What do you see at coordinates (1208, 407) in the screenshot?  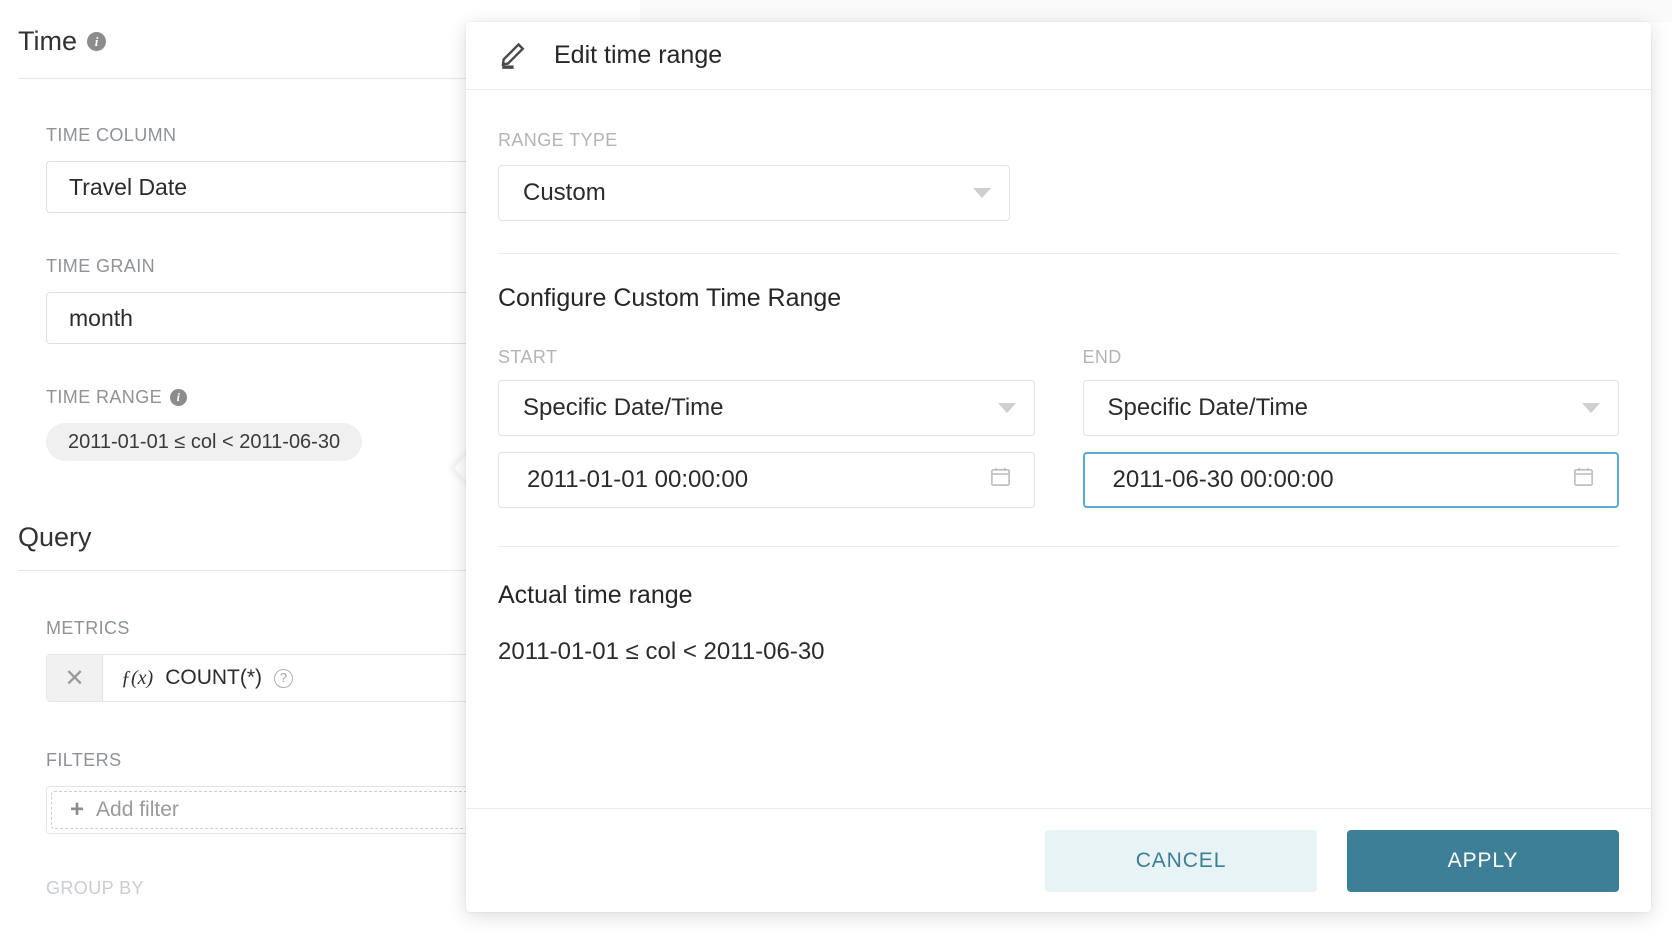 I see `end-mode-value: Specific Date/Time` at bounding box center [1208, 407].